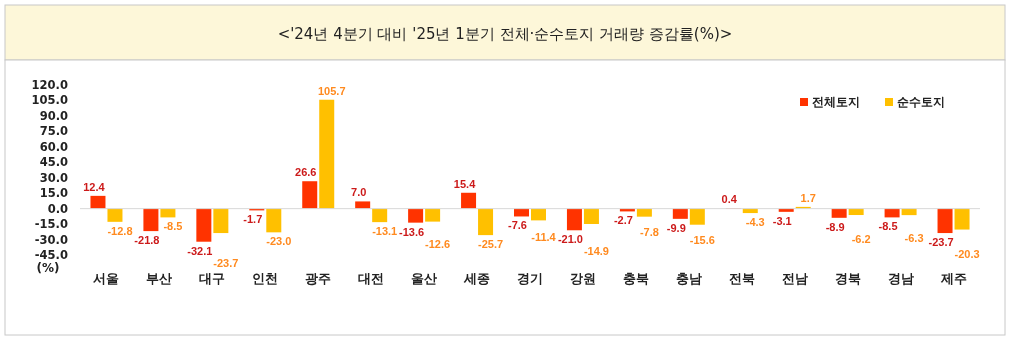 The width and height of the screenshot is (1010, 342). I want to click on x-tick-label: 세종, so click(477, 278).